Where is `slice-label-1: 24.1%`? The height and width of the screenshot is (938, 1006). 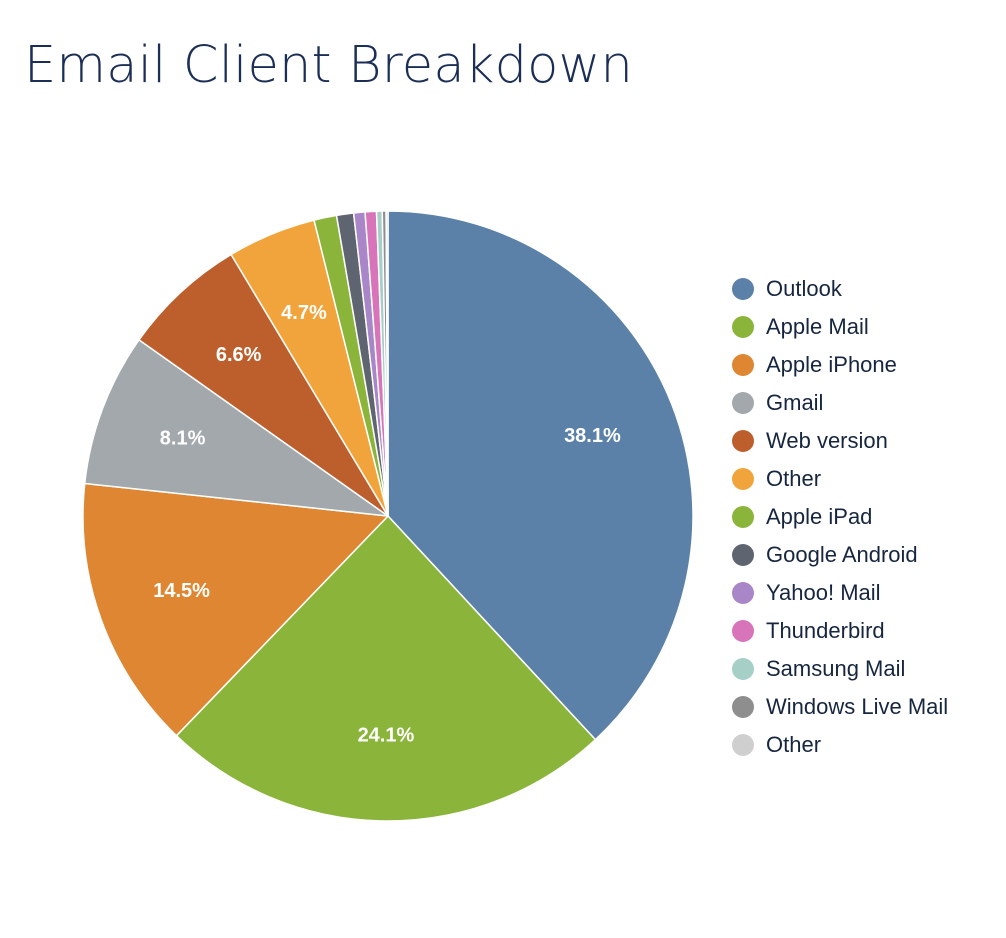
slice-label-1: 24.1% is located at coordinates (386, 736).